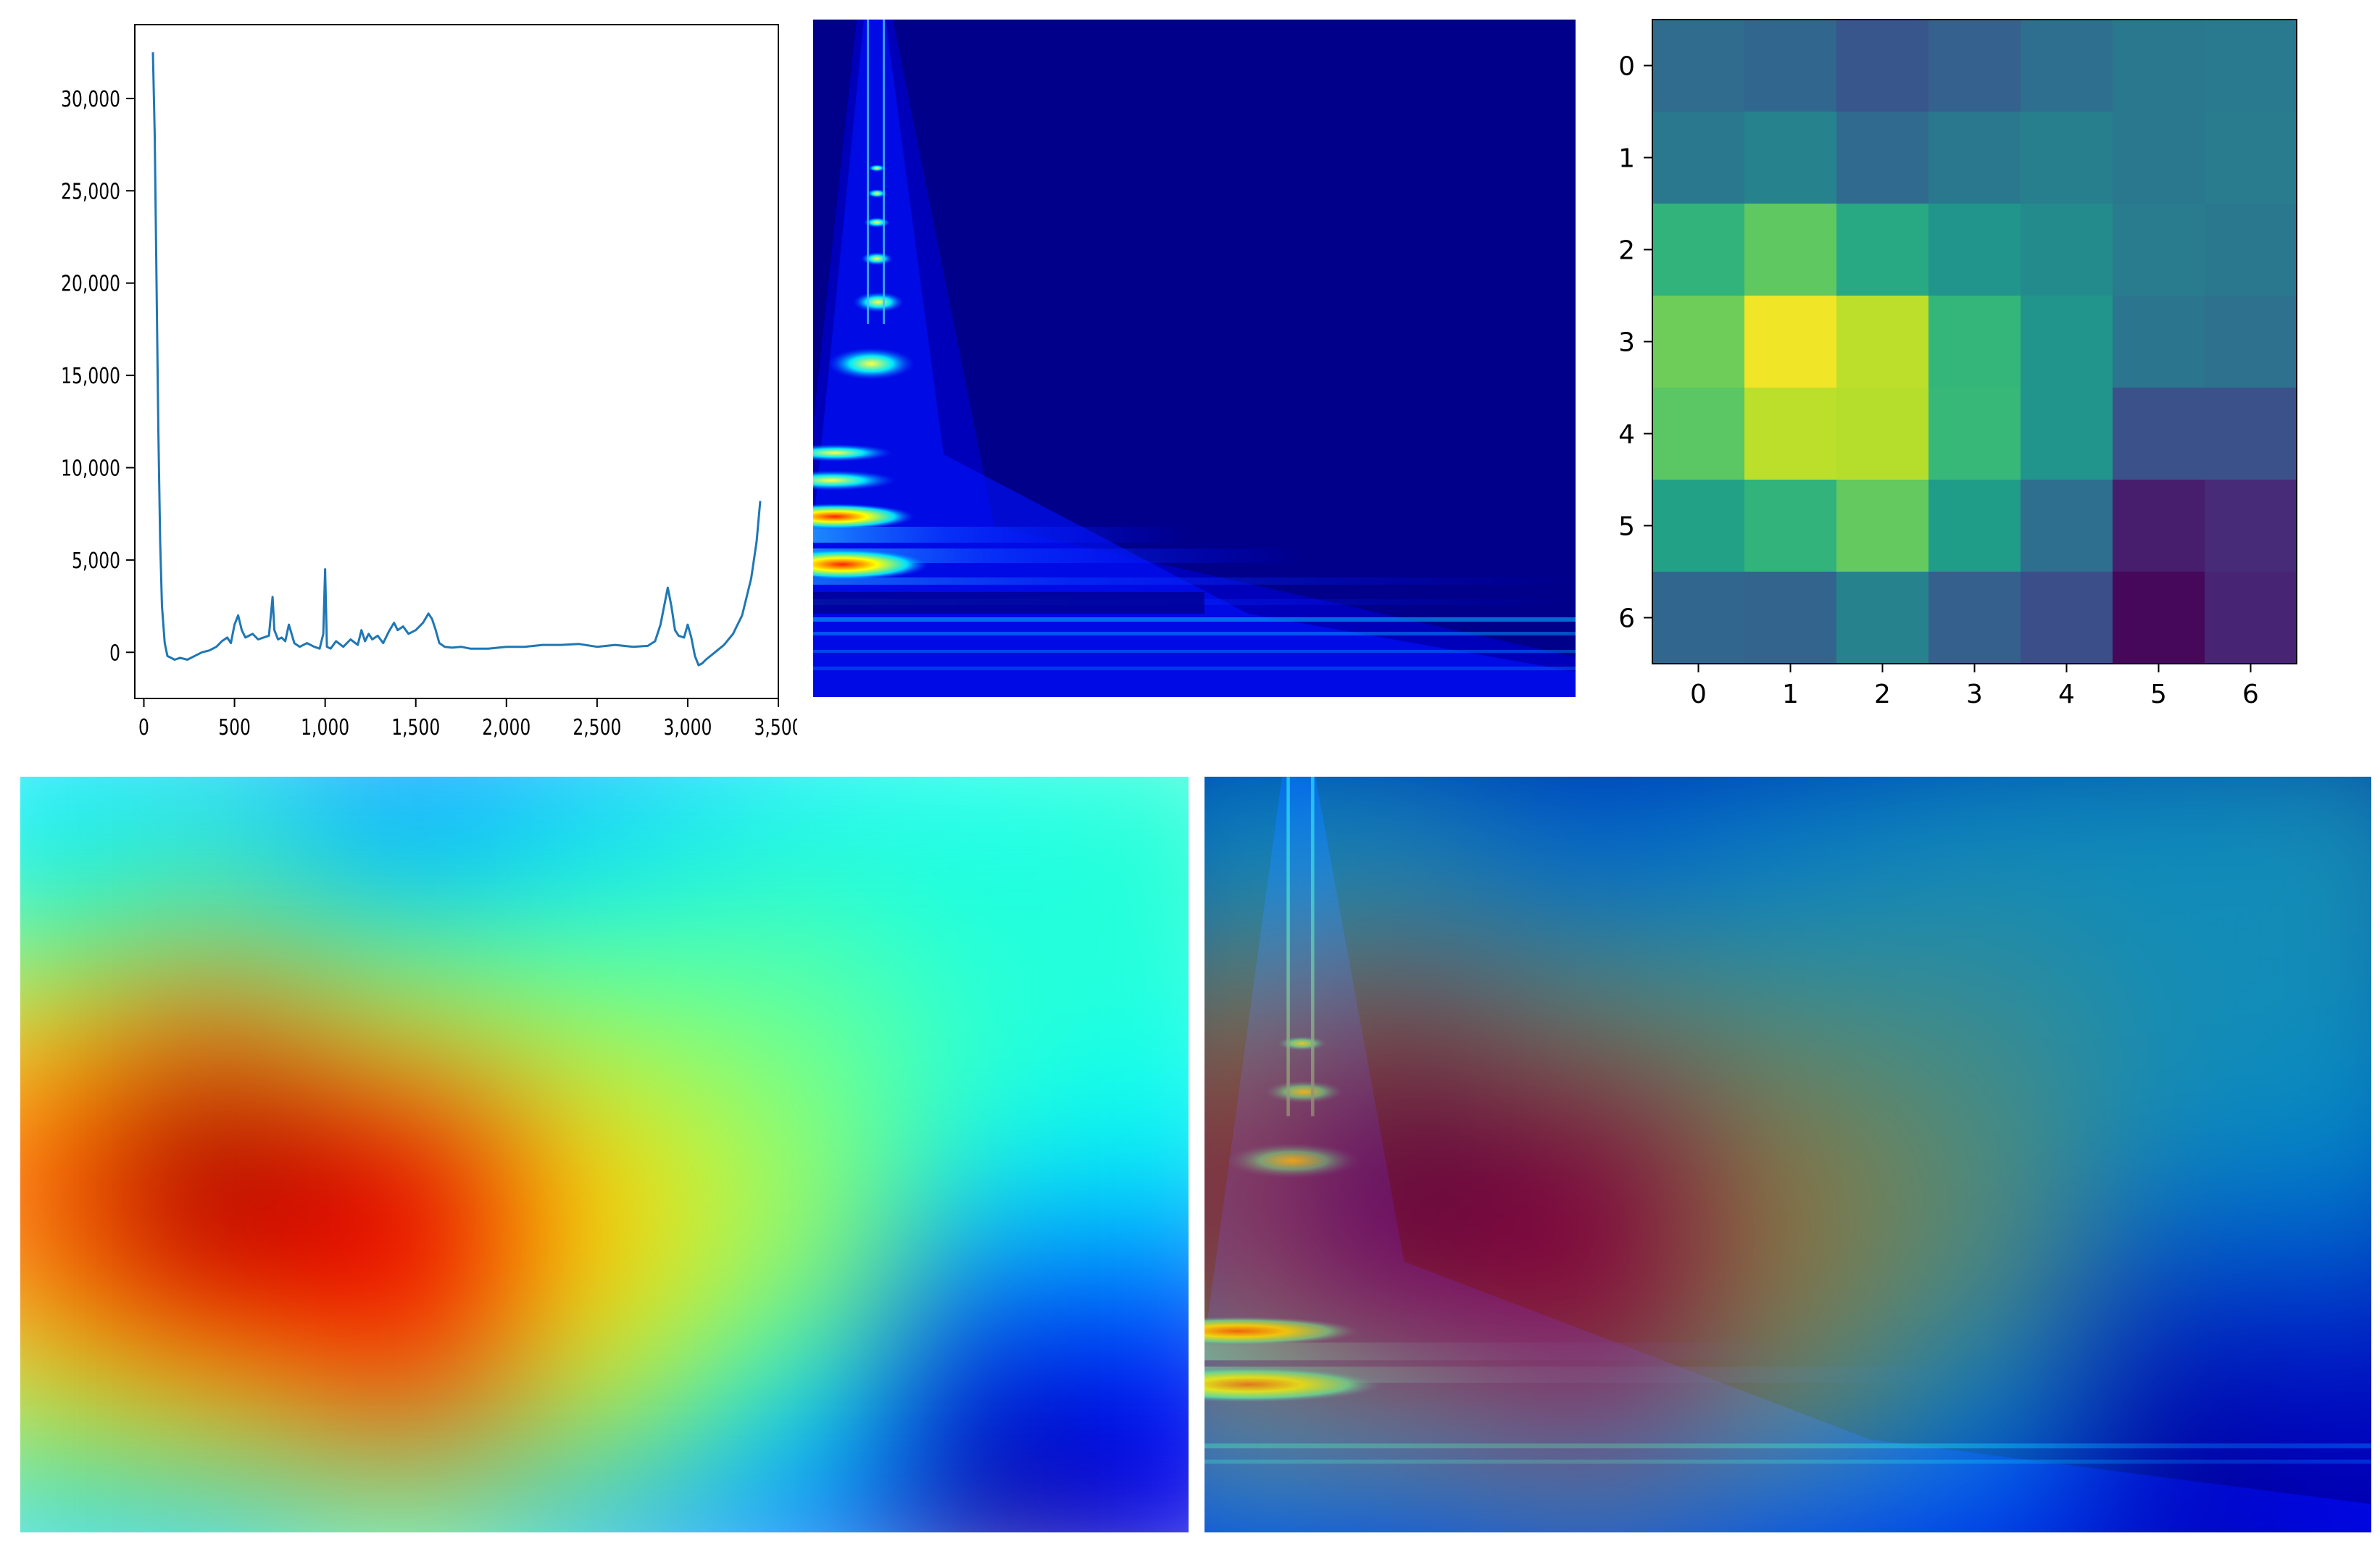 This screenshot has width=2380, height=1544. I want to click on y-tick-label: 4, so click(1626, 435).